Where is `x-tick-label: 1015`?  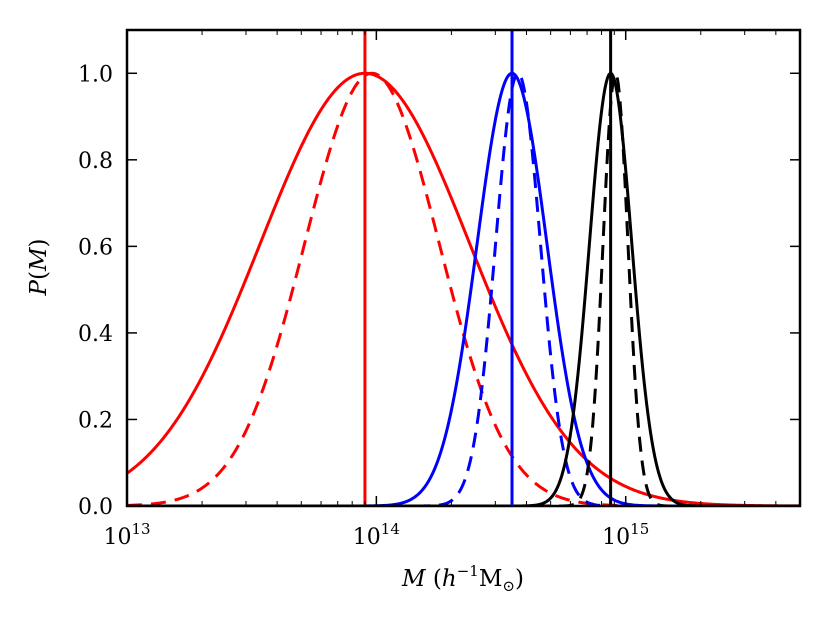 x-tick-label: 1015 is located at coordinates (625, 535).